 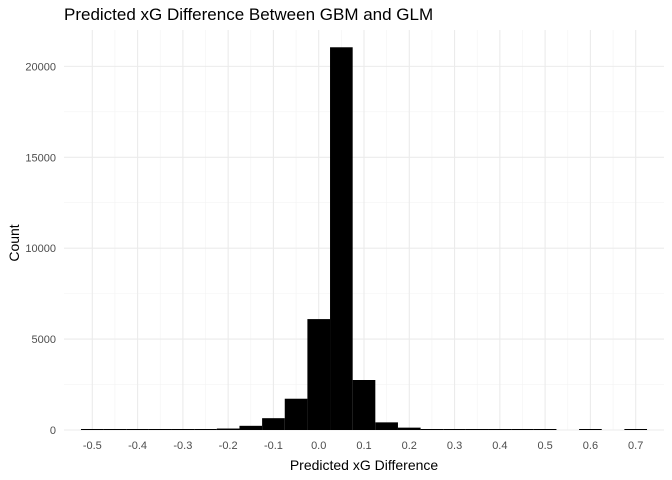 I want to click on y-tick-labels: 0 5000 10000 15000 20000, so click(x=40, y=249).